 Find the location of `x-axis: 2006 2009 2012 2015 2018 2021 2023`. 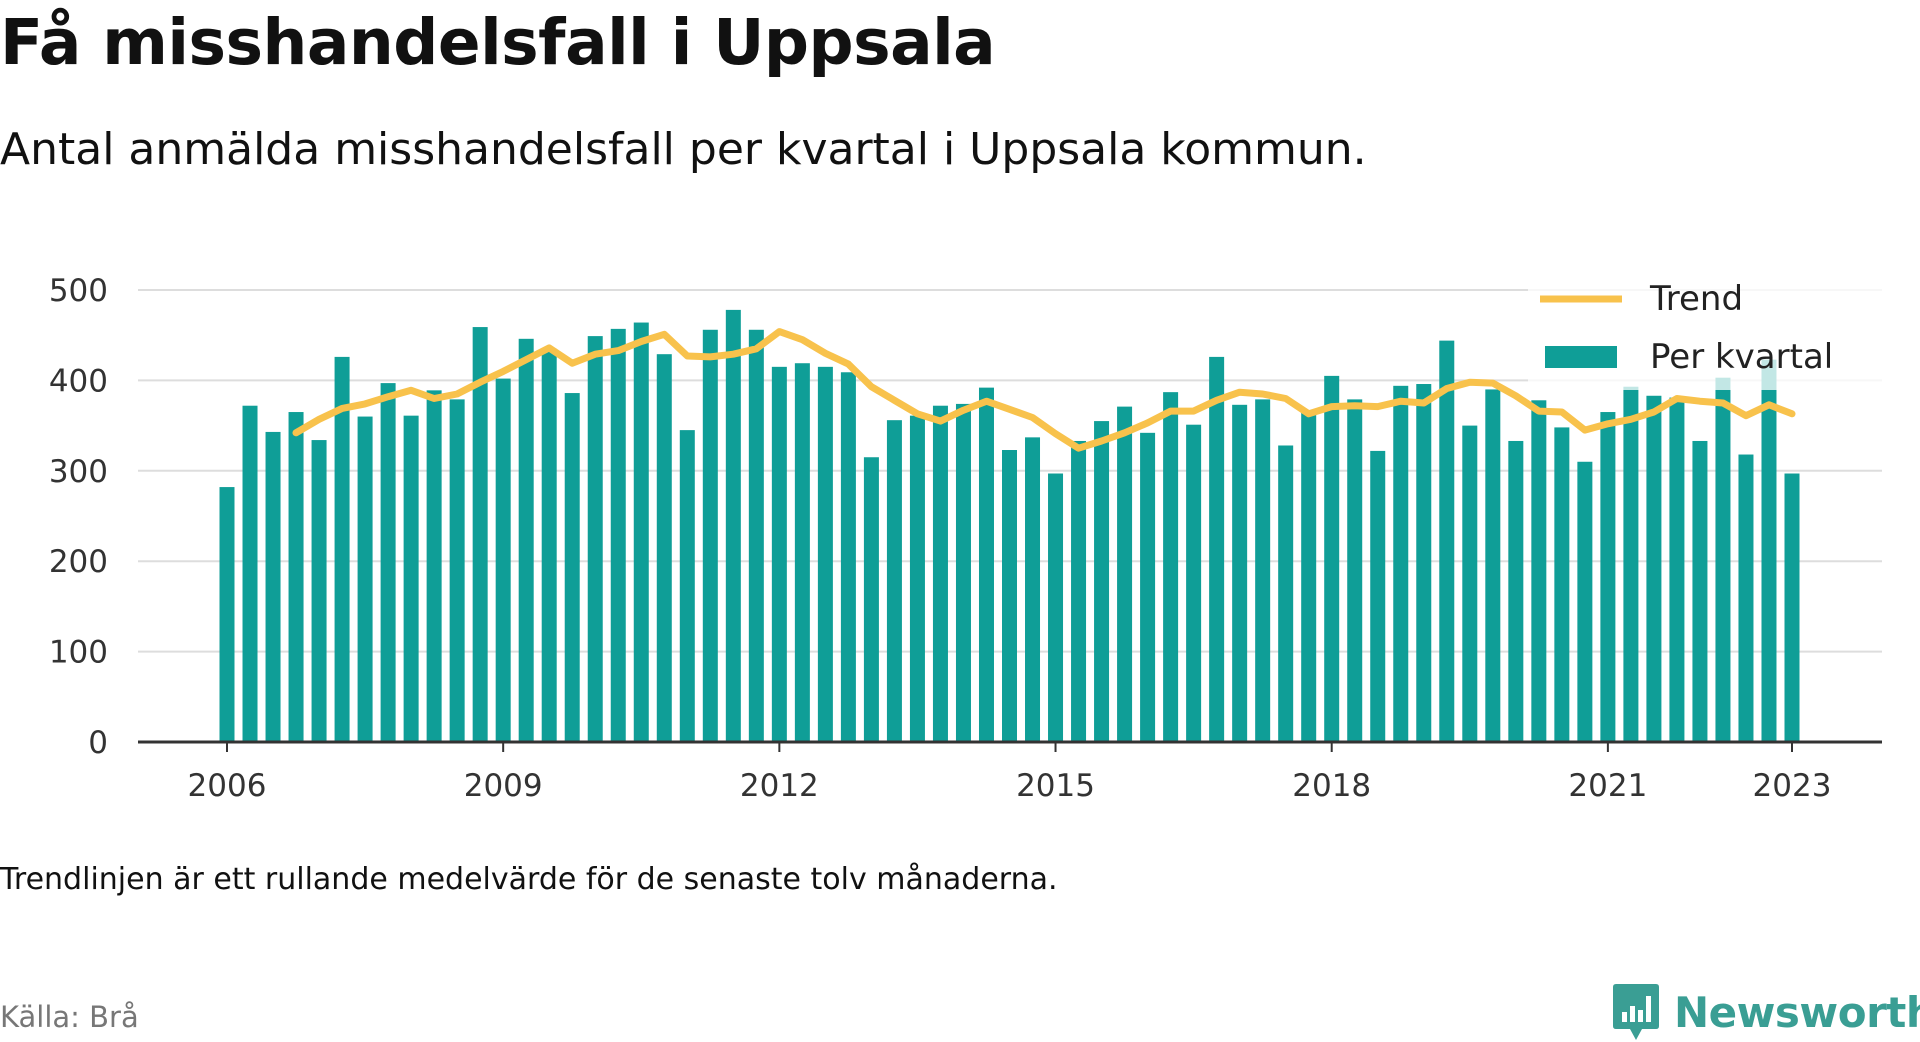

x-axis: 2006 2009 2012 2015 2018 2021 2023 is located at coordinates (1010, 772).